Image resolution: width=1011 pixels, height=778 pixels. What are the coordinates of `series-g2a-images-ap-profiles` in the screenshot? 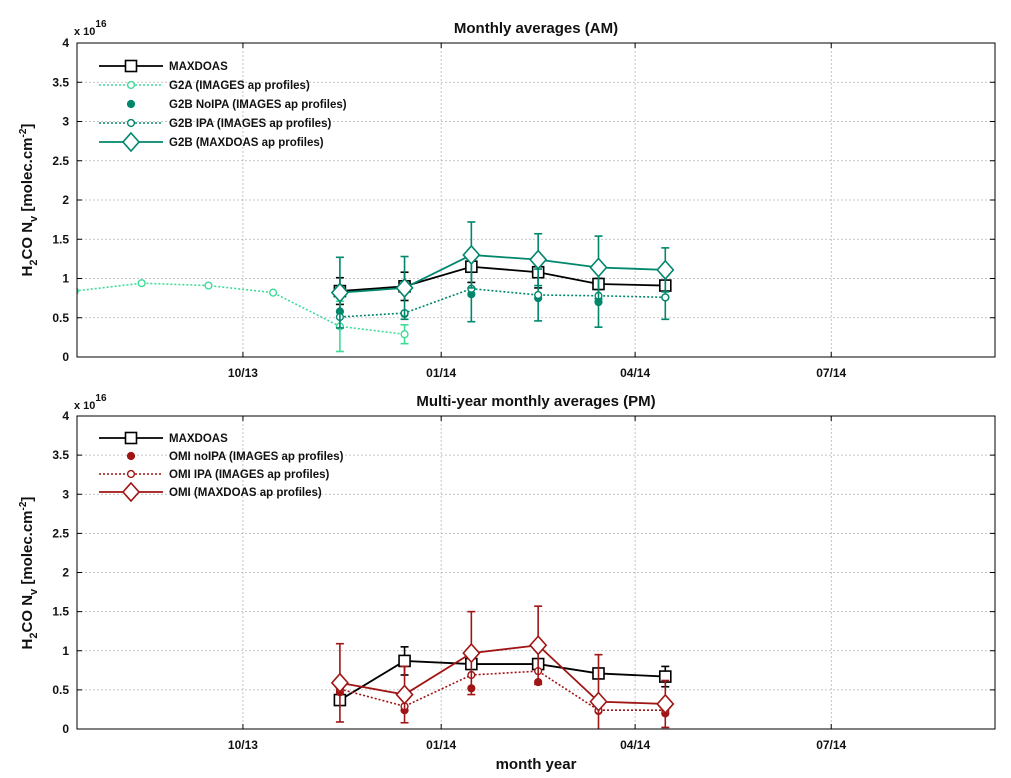 It's located at (243, 316).